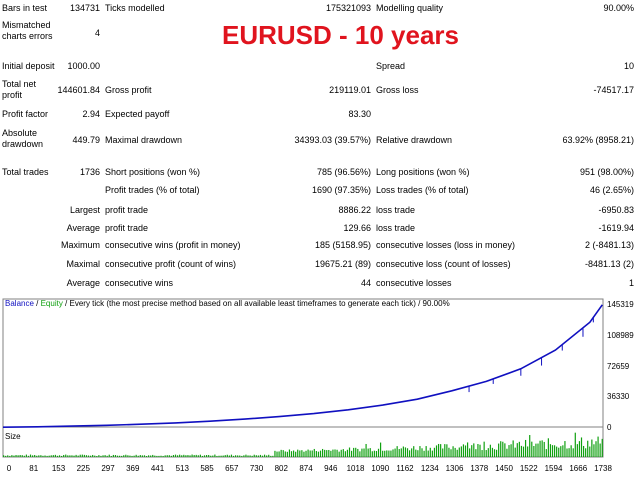  What do you see at coordinates (173, 245) in the screenshot?
I see `max-cons-wins-label: consecutive wins (profit in money)` at bounding box center [173, 245].